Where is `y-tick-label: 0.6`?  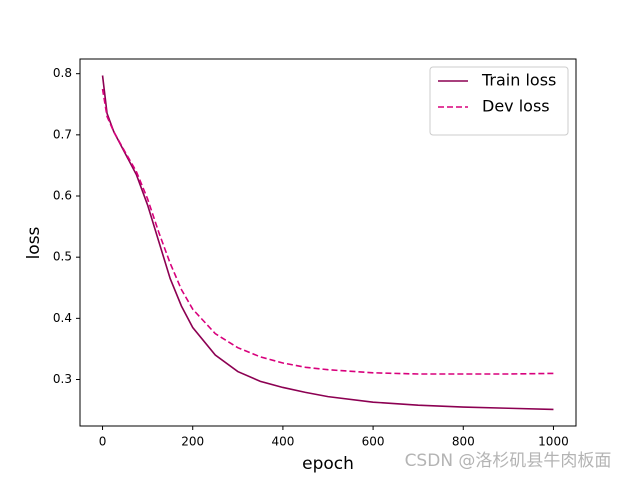
y-tick-label: 0.6 is located at coordinates (62, 196).